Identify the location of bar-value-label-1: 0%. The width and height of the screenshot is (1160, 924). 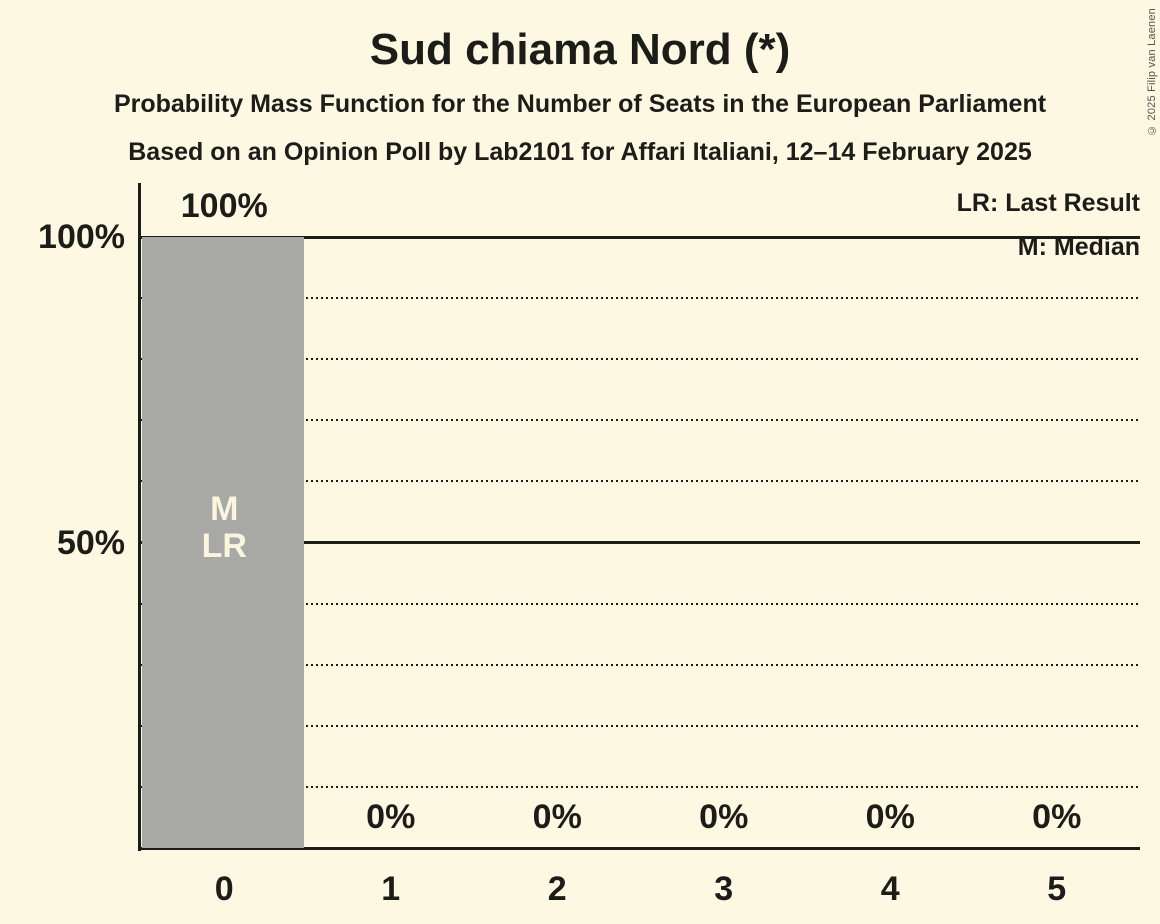
(391, 817).